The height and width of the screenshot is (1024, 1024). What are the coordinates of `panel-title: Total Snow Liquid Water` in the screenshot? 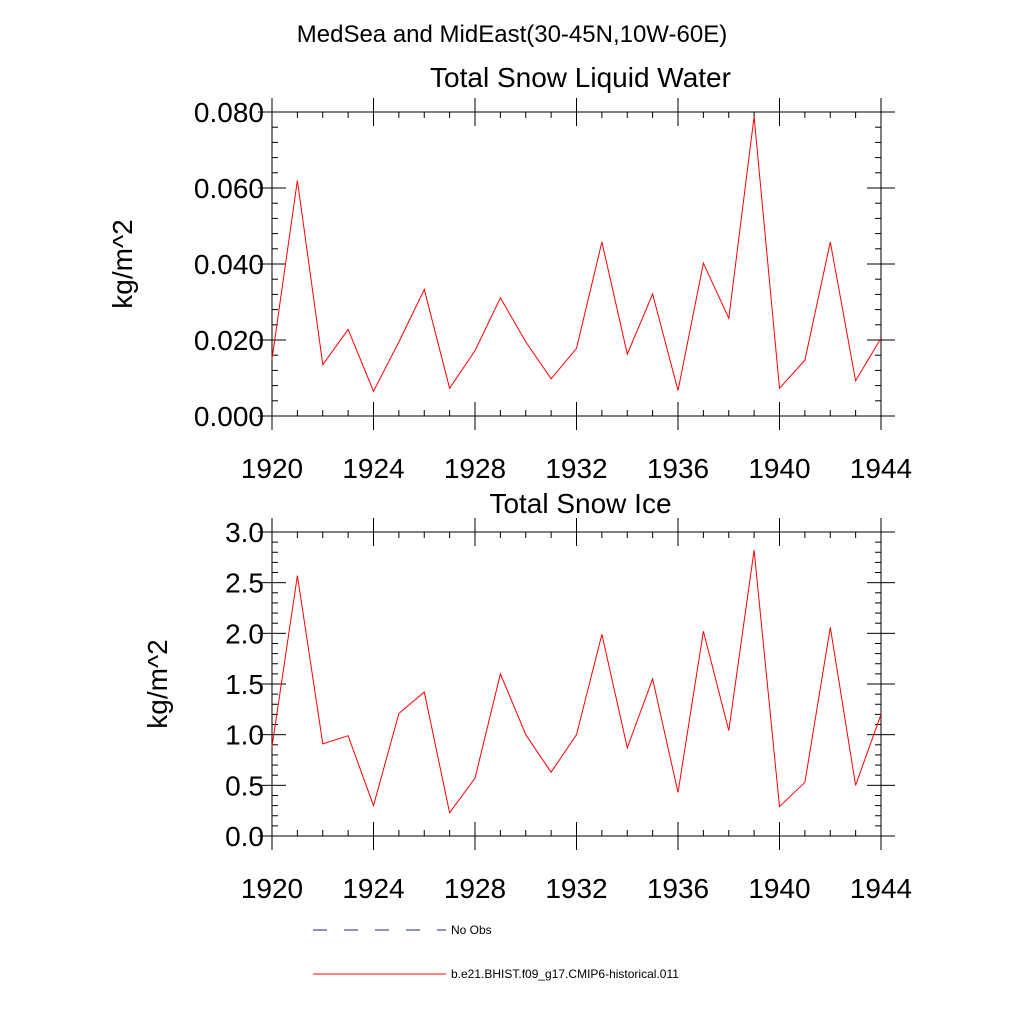 It's located at (580, 77).